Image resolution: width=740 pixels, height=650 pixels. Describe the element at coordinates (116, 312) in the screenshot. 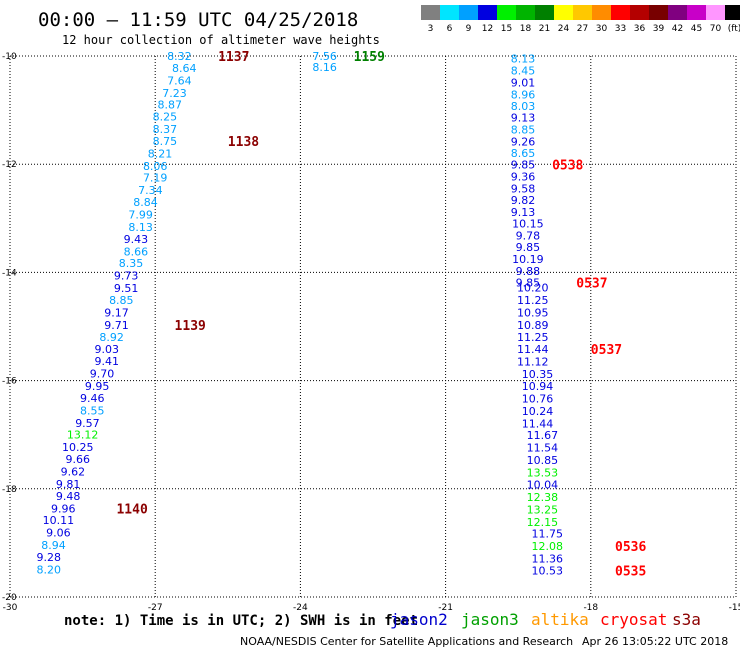

I see `wave-height-value: 9.17` at that location.